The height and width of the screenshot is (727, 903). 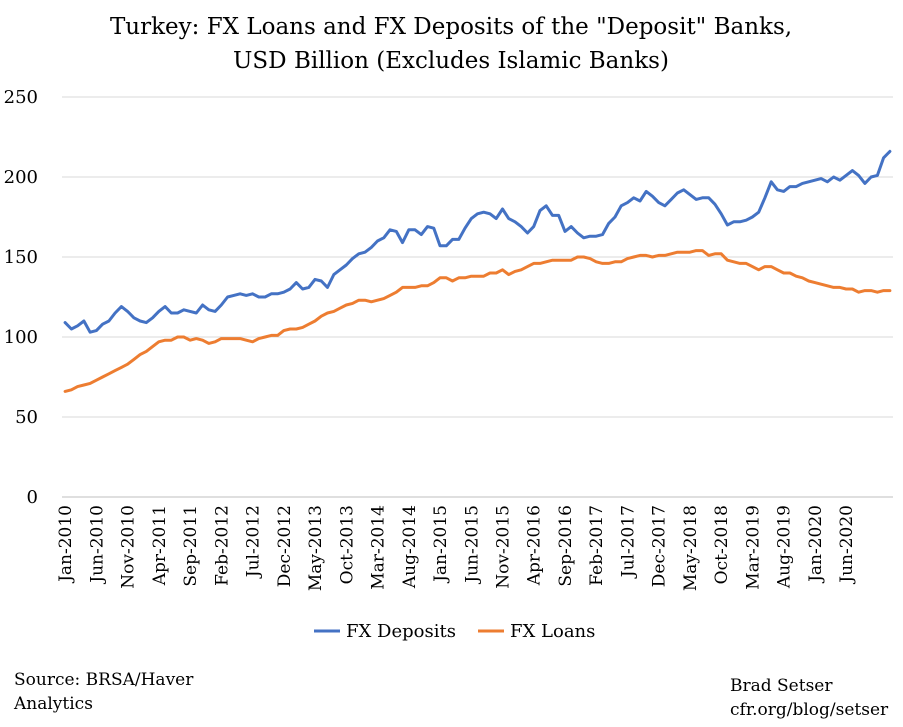 I want to click on x-tick-label: Sep-2016, so click(x=566, y=546).